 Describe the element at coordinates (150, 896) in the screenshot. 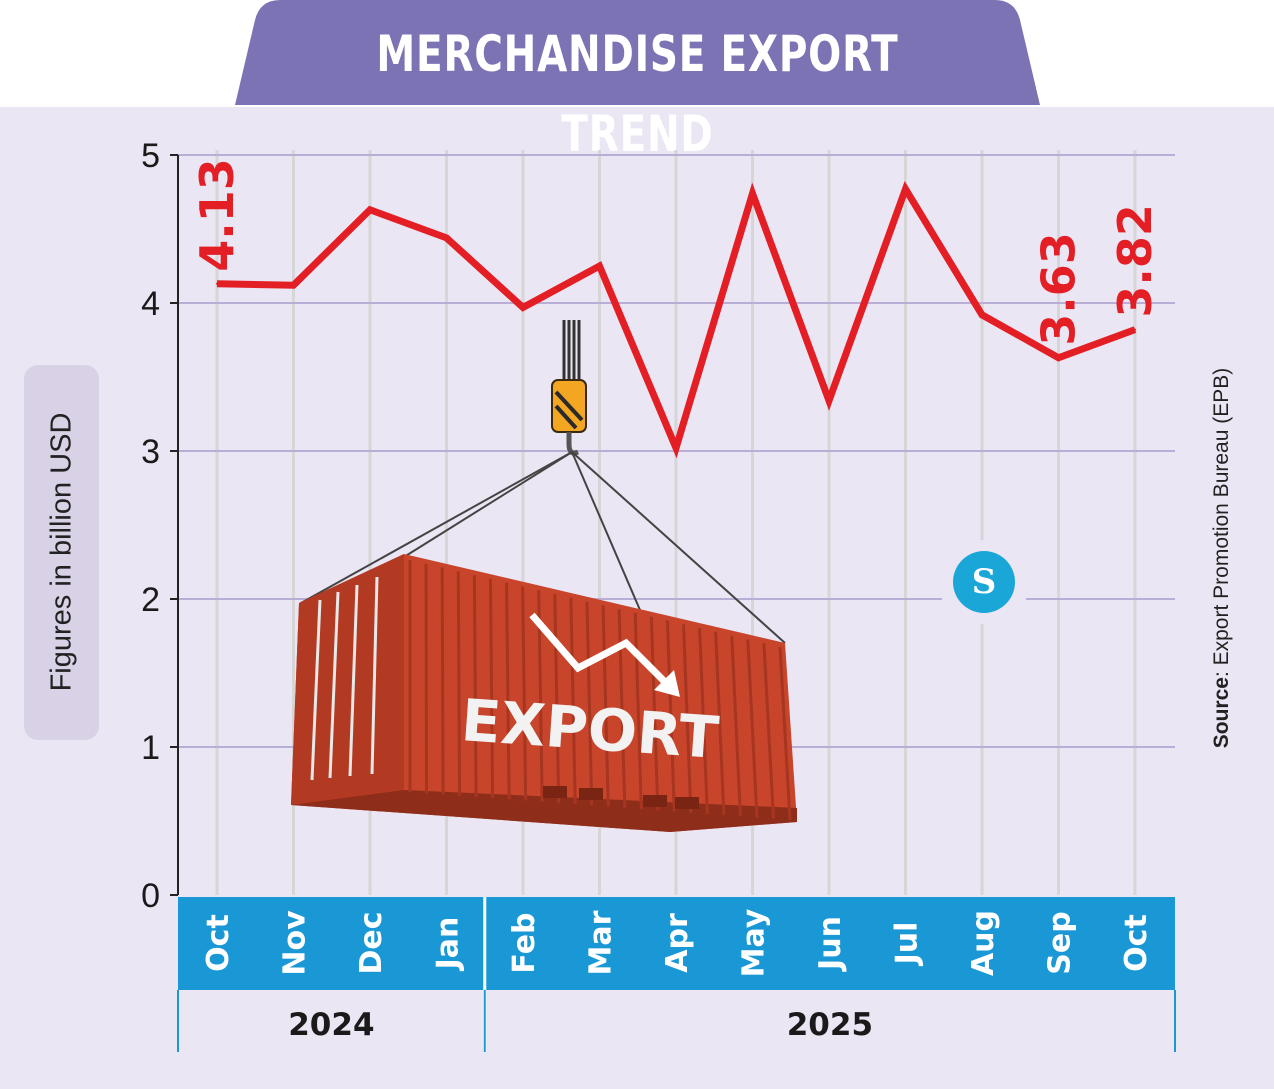

I see `y-tick-label: 0` at that location.